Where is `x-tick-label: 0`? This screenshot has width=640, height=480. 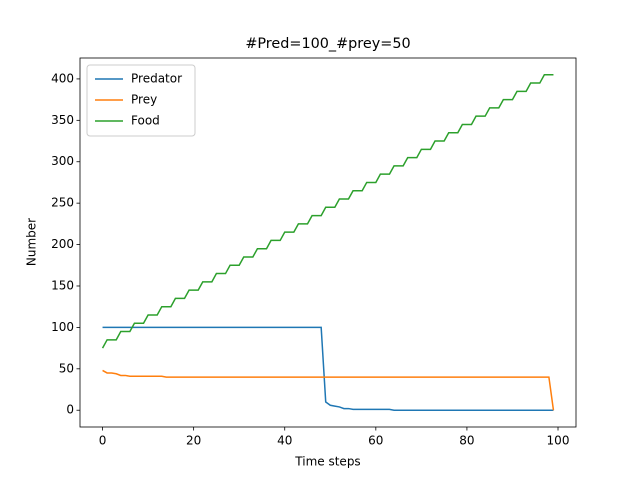
x-tick-label: 0 is located at coordinates (103, 441).